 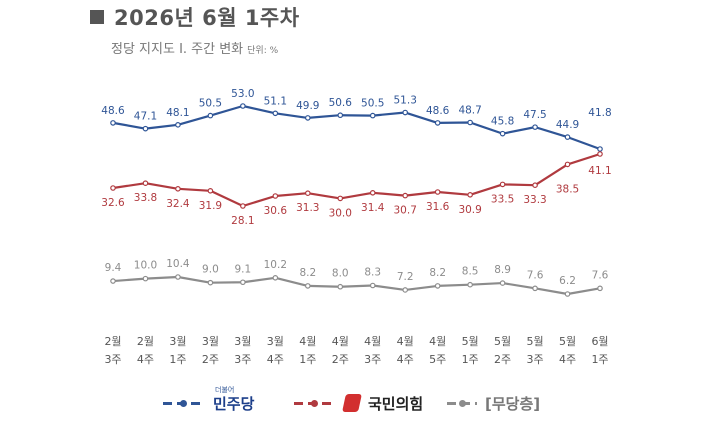 What do you see at coordinates (599, 341) in the screenshot?
I see `x-tick-month: 6월` at bounding box center [599, 341].